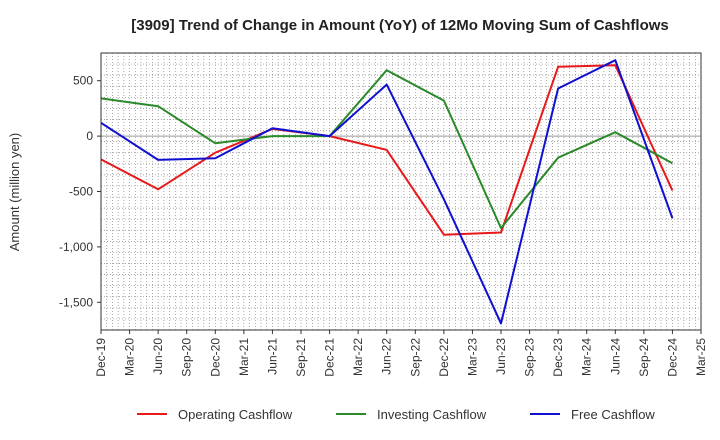 The height and width of the screenshot is (440, 720). Describe the element at coordinates (432, 414) in the screenshot. I see `legend-label: Investing Cashflow` at that location.